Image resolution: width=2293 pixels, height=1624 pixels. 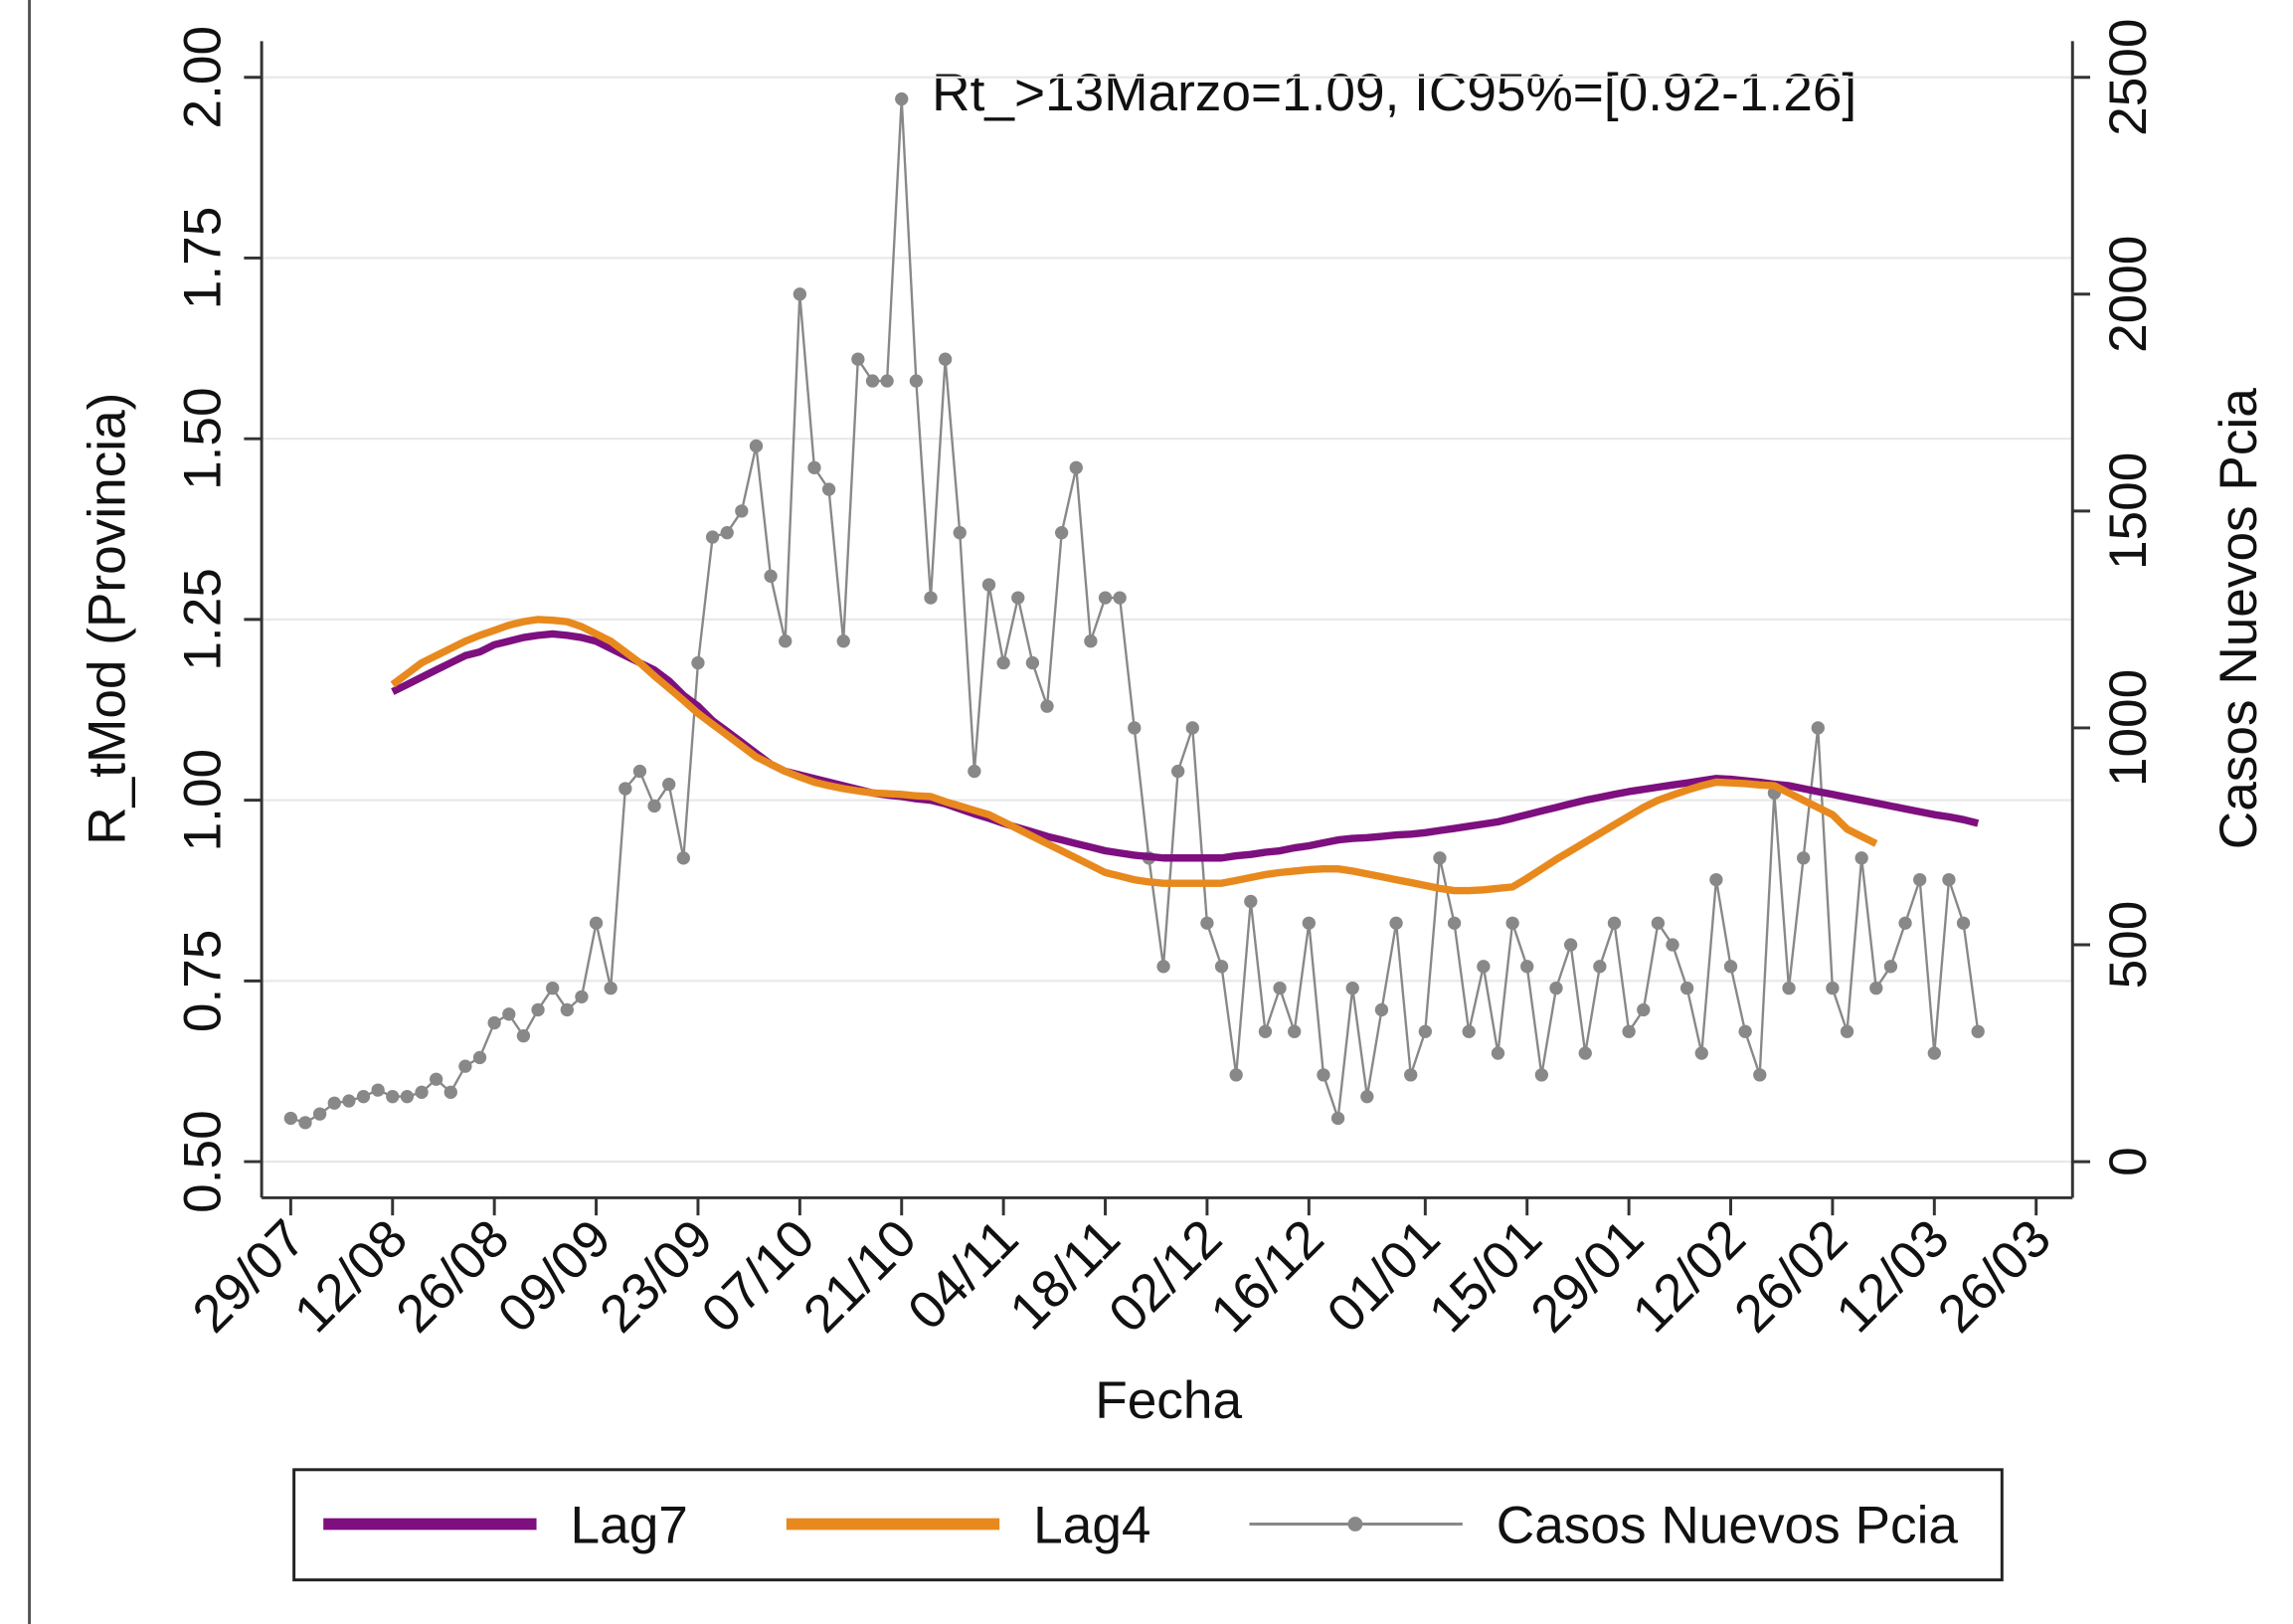 I want to click on y-tick-label: 1.00, so click(x=204, y=800).